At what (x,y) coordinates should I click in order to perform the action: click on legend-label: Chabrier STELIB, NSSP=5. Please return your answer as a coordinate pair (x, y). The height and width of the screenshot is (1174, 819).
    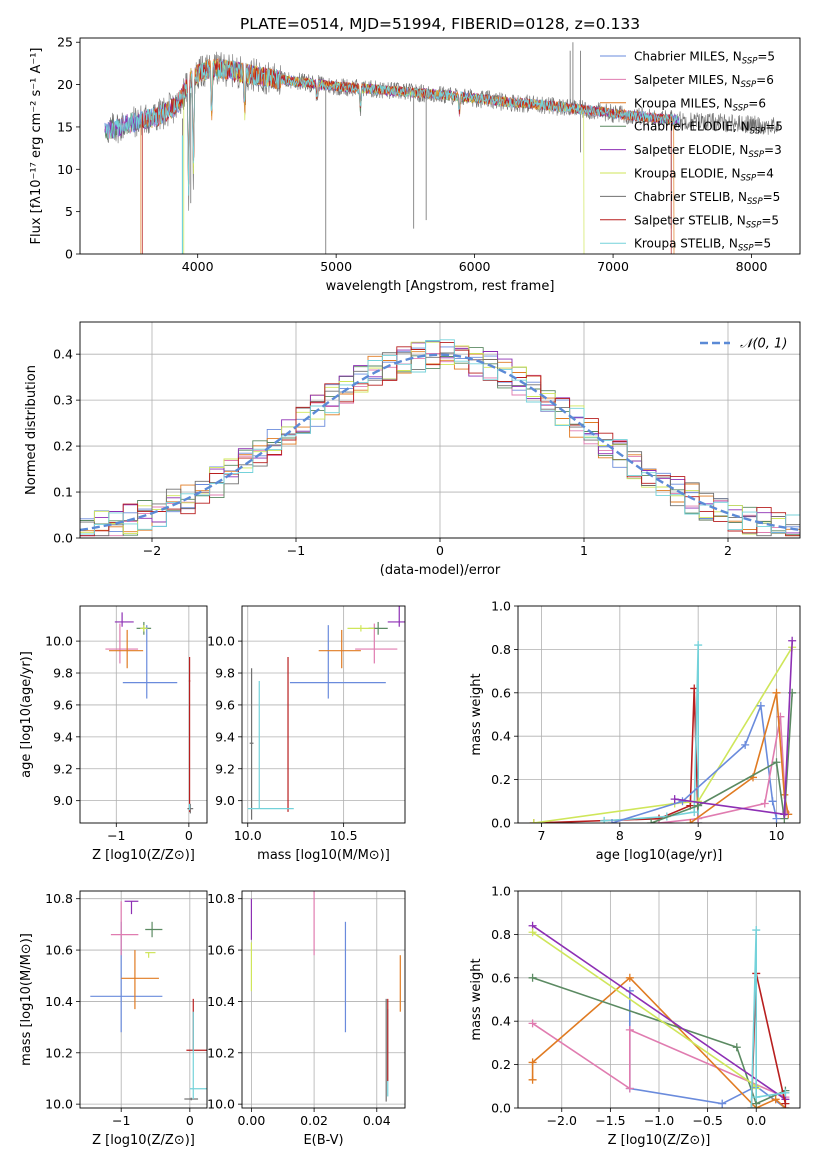
    Looking at the image, I should click on (707, 198).